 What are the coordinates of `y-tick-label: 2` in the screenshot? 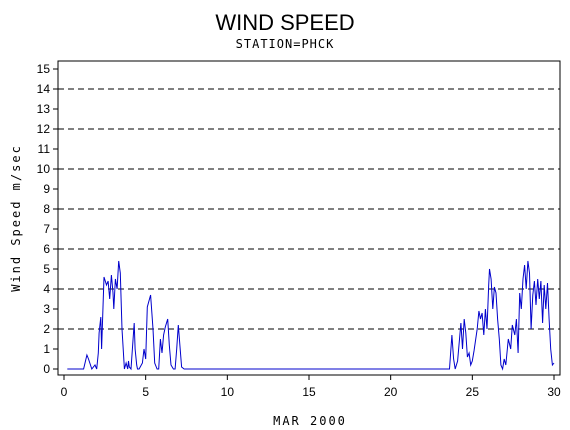 It's located at (46, 329).